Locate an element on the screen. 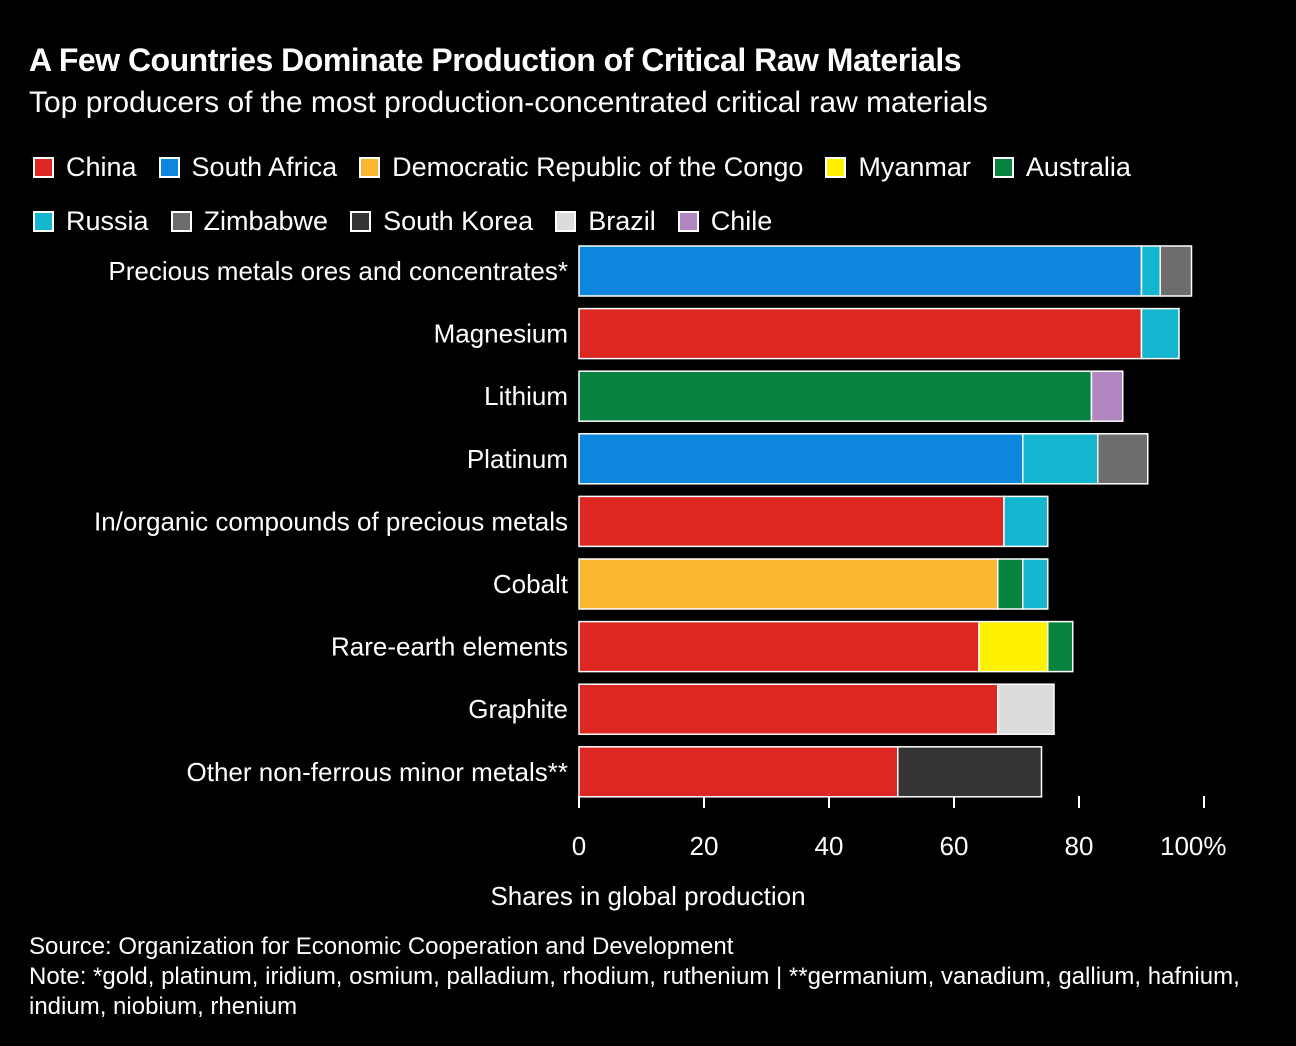  x-tick-label: 80 is located at coordinates (1079, 846).